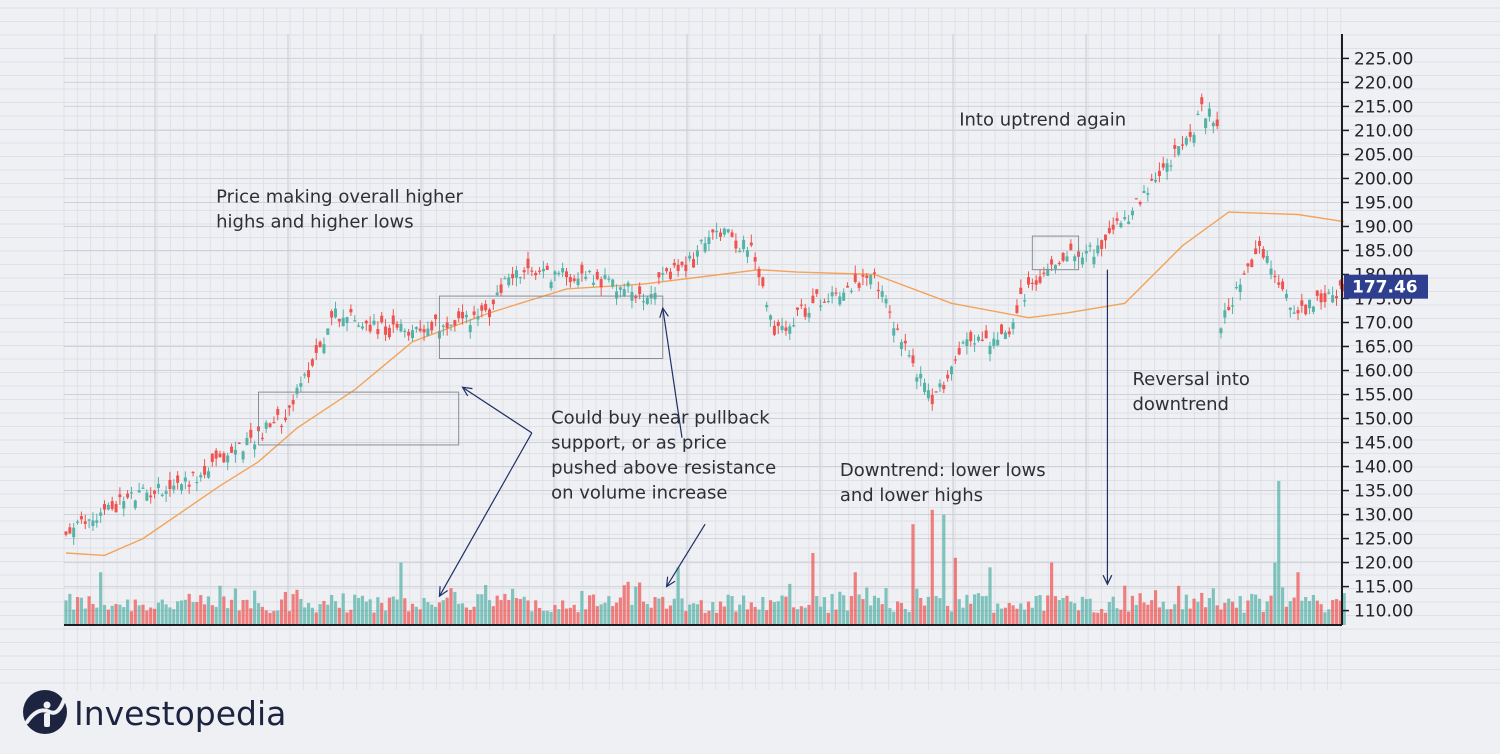  Describe the element at coordinates (1042, 120) in the screenshot. I see `annotation-text: Into uptrend again` at that location.